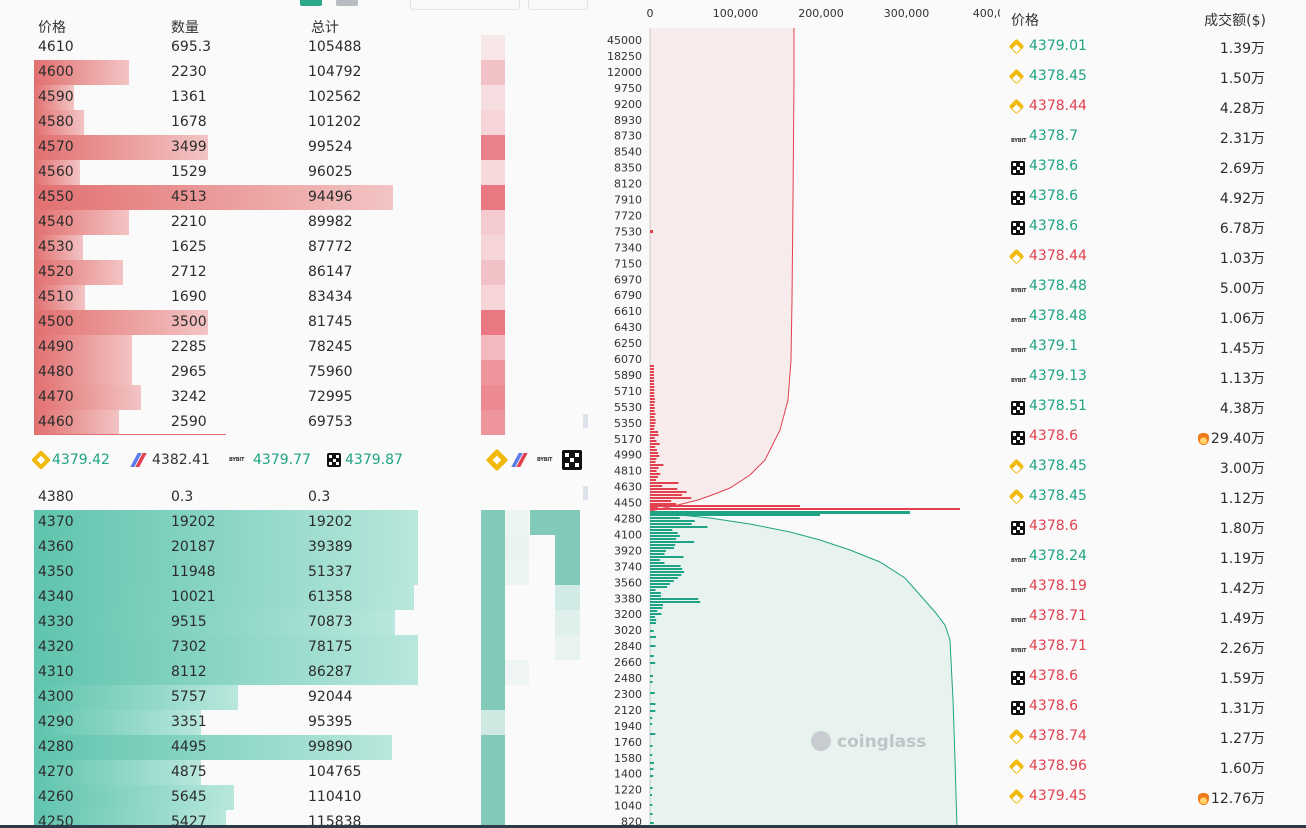 The width and height of the screenshot is (1306, 828). I want to click on precision-dropdown, so click(465, 5).